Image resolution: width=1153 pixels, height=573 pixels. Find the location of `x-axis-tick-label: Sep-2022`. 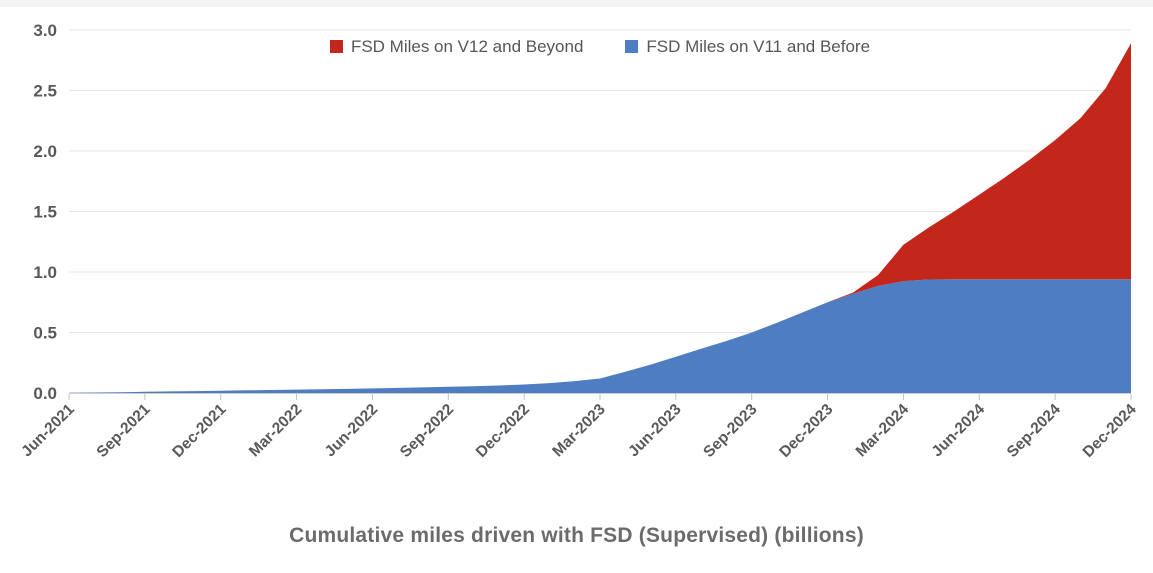

x-axis-tick-label: Sep-2022 is located at coordinates (427, 431).